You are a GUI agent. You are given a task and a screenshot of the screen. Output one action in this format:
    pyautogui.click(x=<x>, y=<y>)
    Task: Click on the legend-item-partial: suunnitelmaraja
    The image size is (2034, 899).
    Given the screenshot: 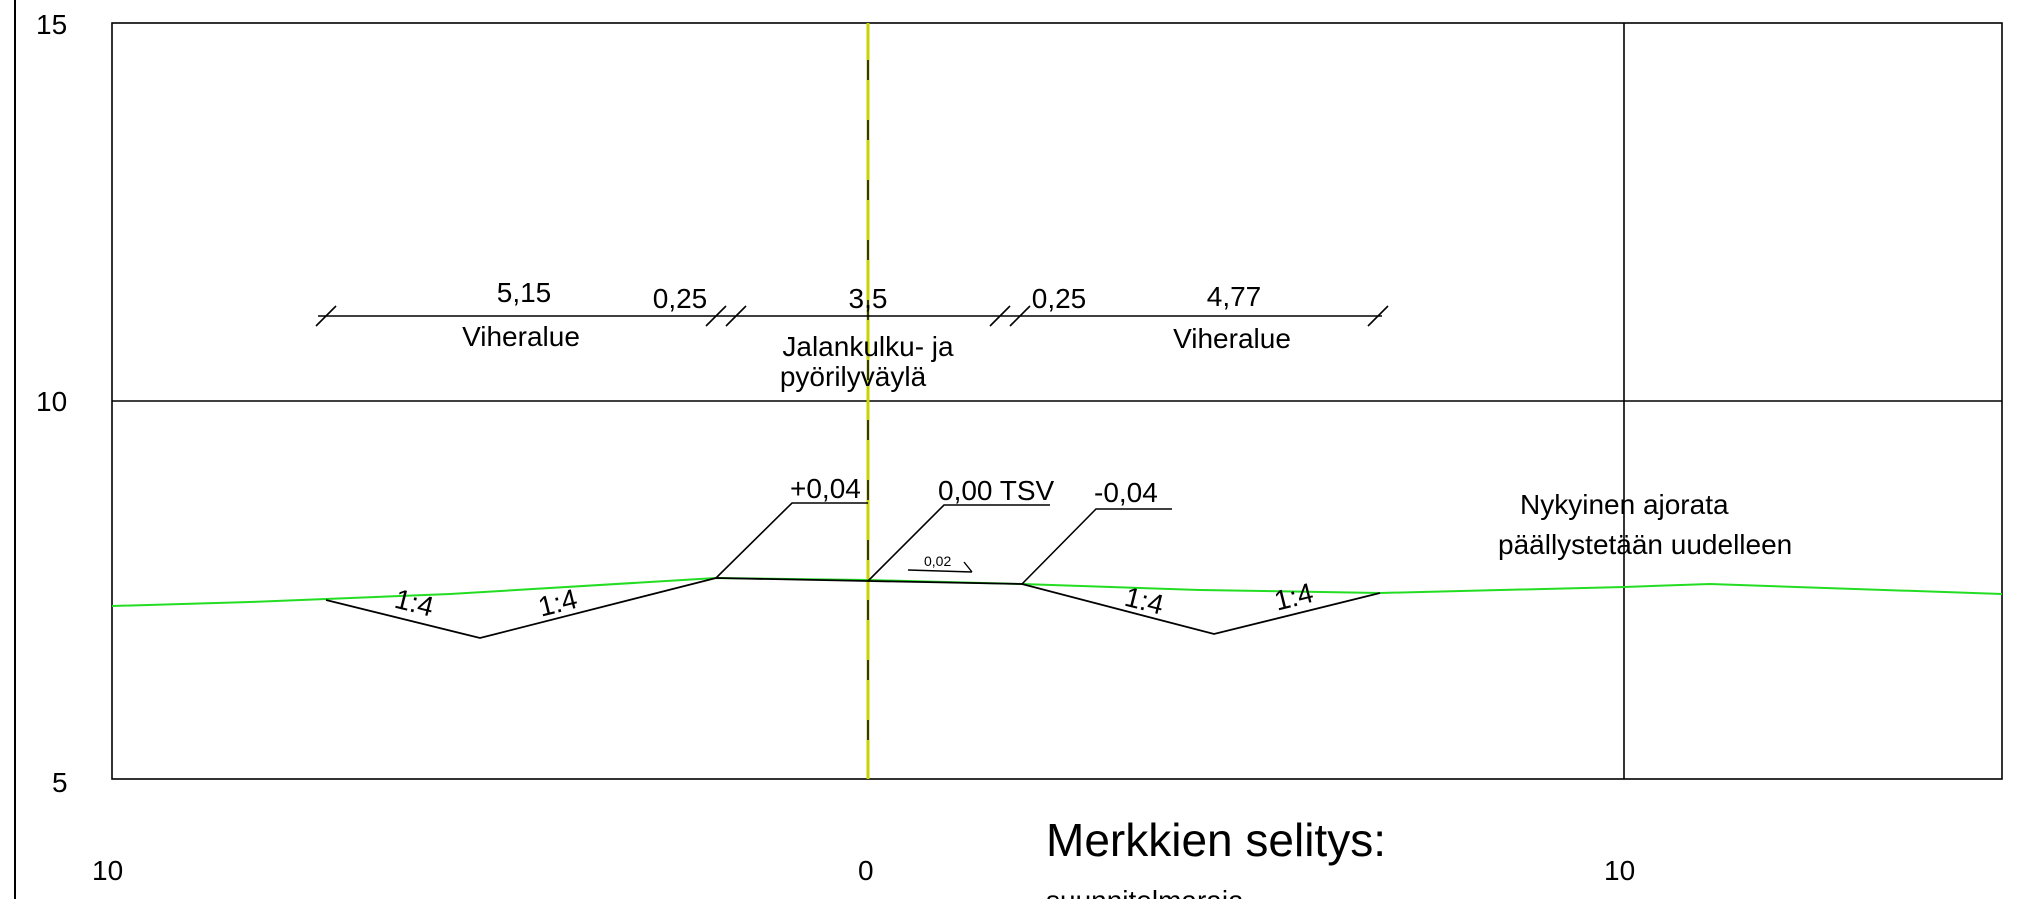 What is the action you would take?
    pyautogui.click(x=1145, y=892)
    